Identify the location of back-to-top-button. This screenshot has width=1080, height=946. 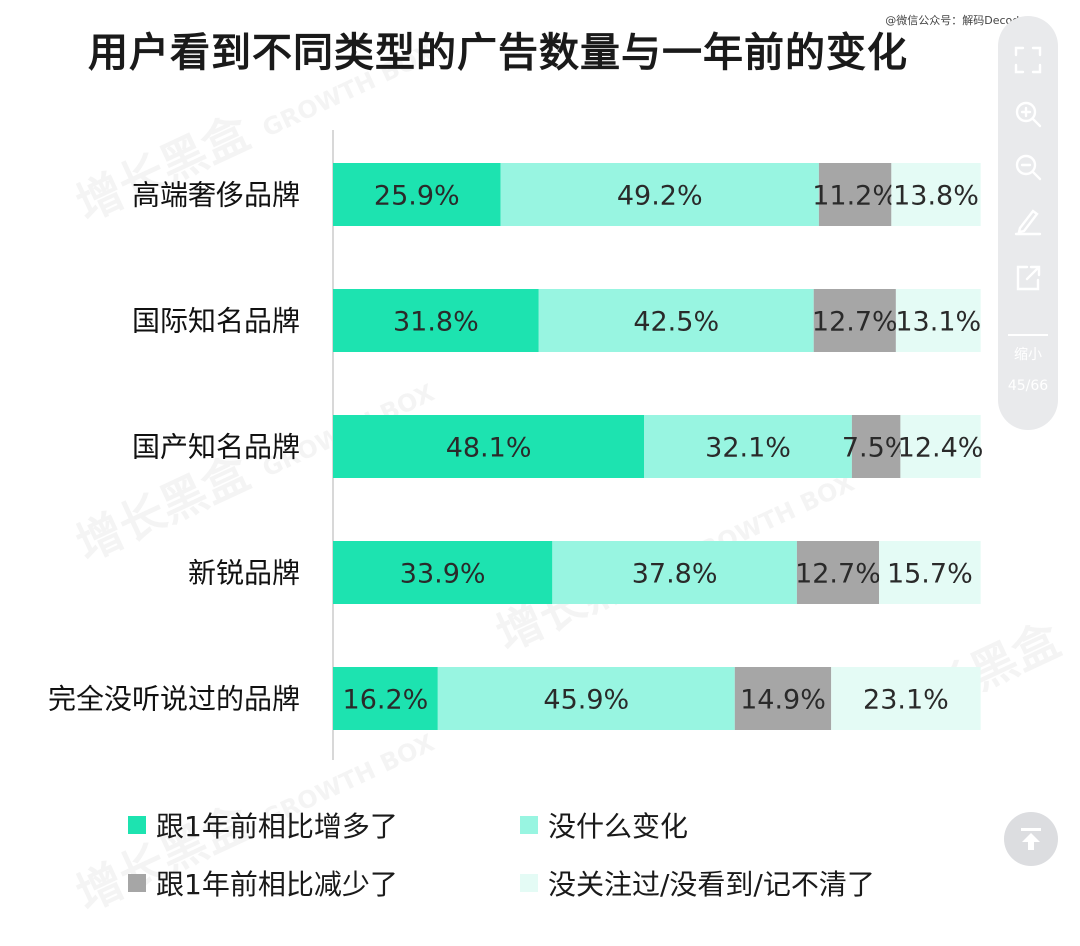
(1031, 839).